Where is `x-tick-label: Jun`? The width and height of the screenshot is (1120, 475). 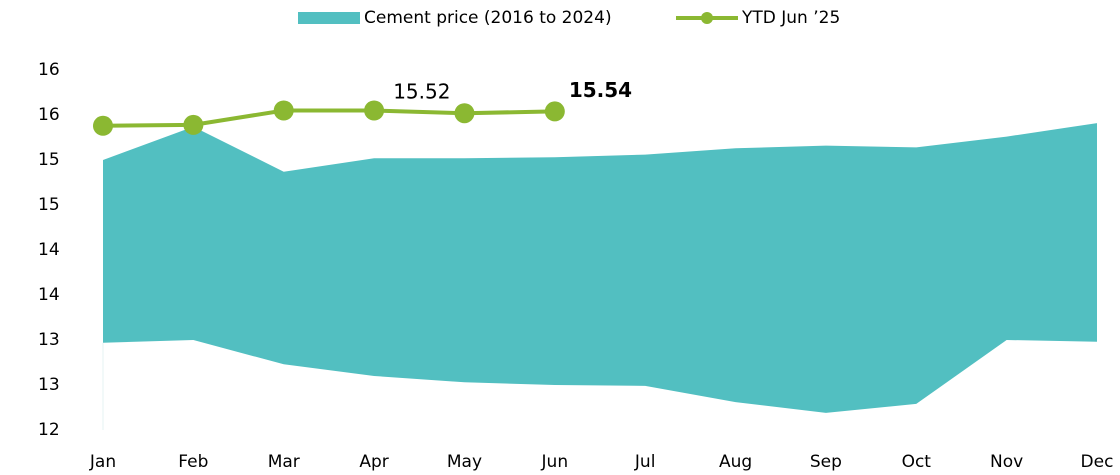
x-tick-label: Jun is located at coordinates (555, 462).